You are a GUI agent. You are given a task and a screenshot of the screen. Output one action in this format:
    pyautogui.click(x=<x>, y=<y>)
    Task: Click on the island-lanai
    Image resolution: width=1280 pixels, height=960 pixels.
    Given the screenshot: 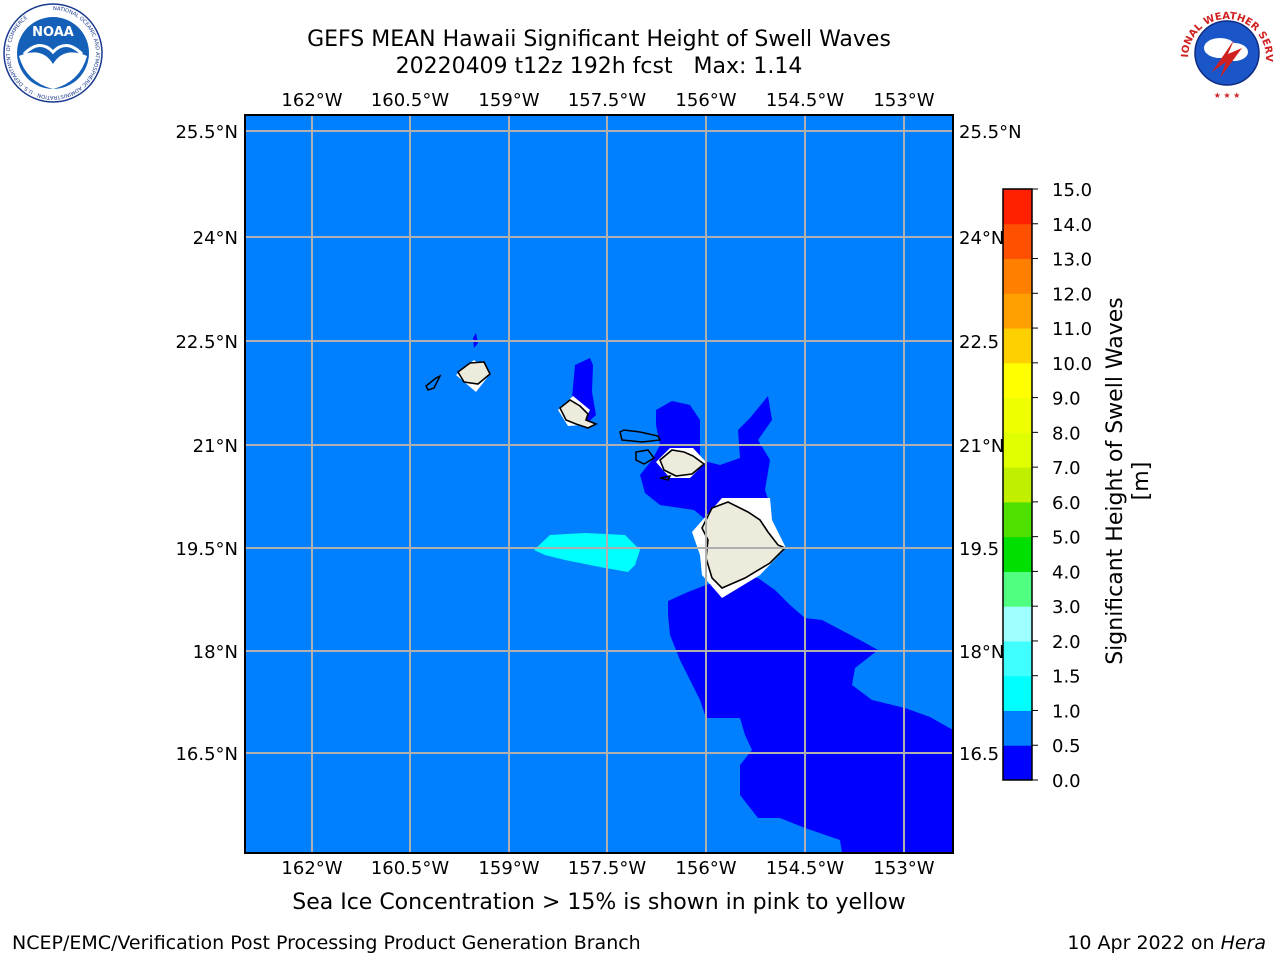 What is the action you would take?
    pyautogui.click(x=645, y=457)
    